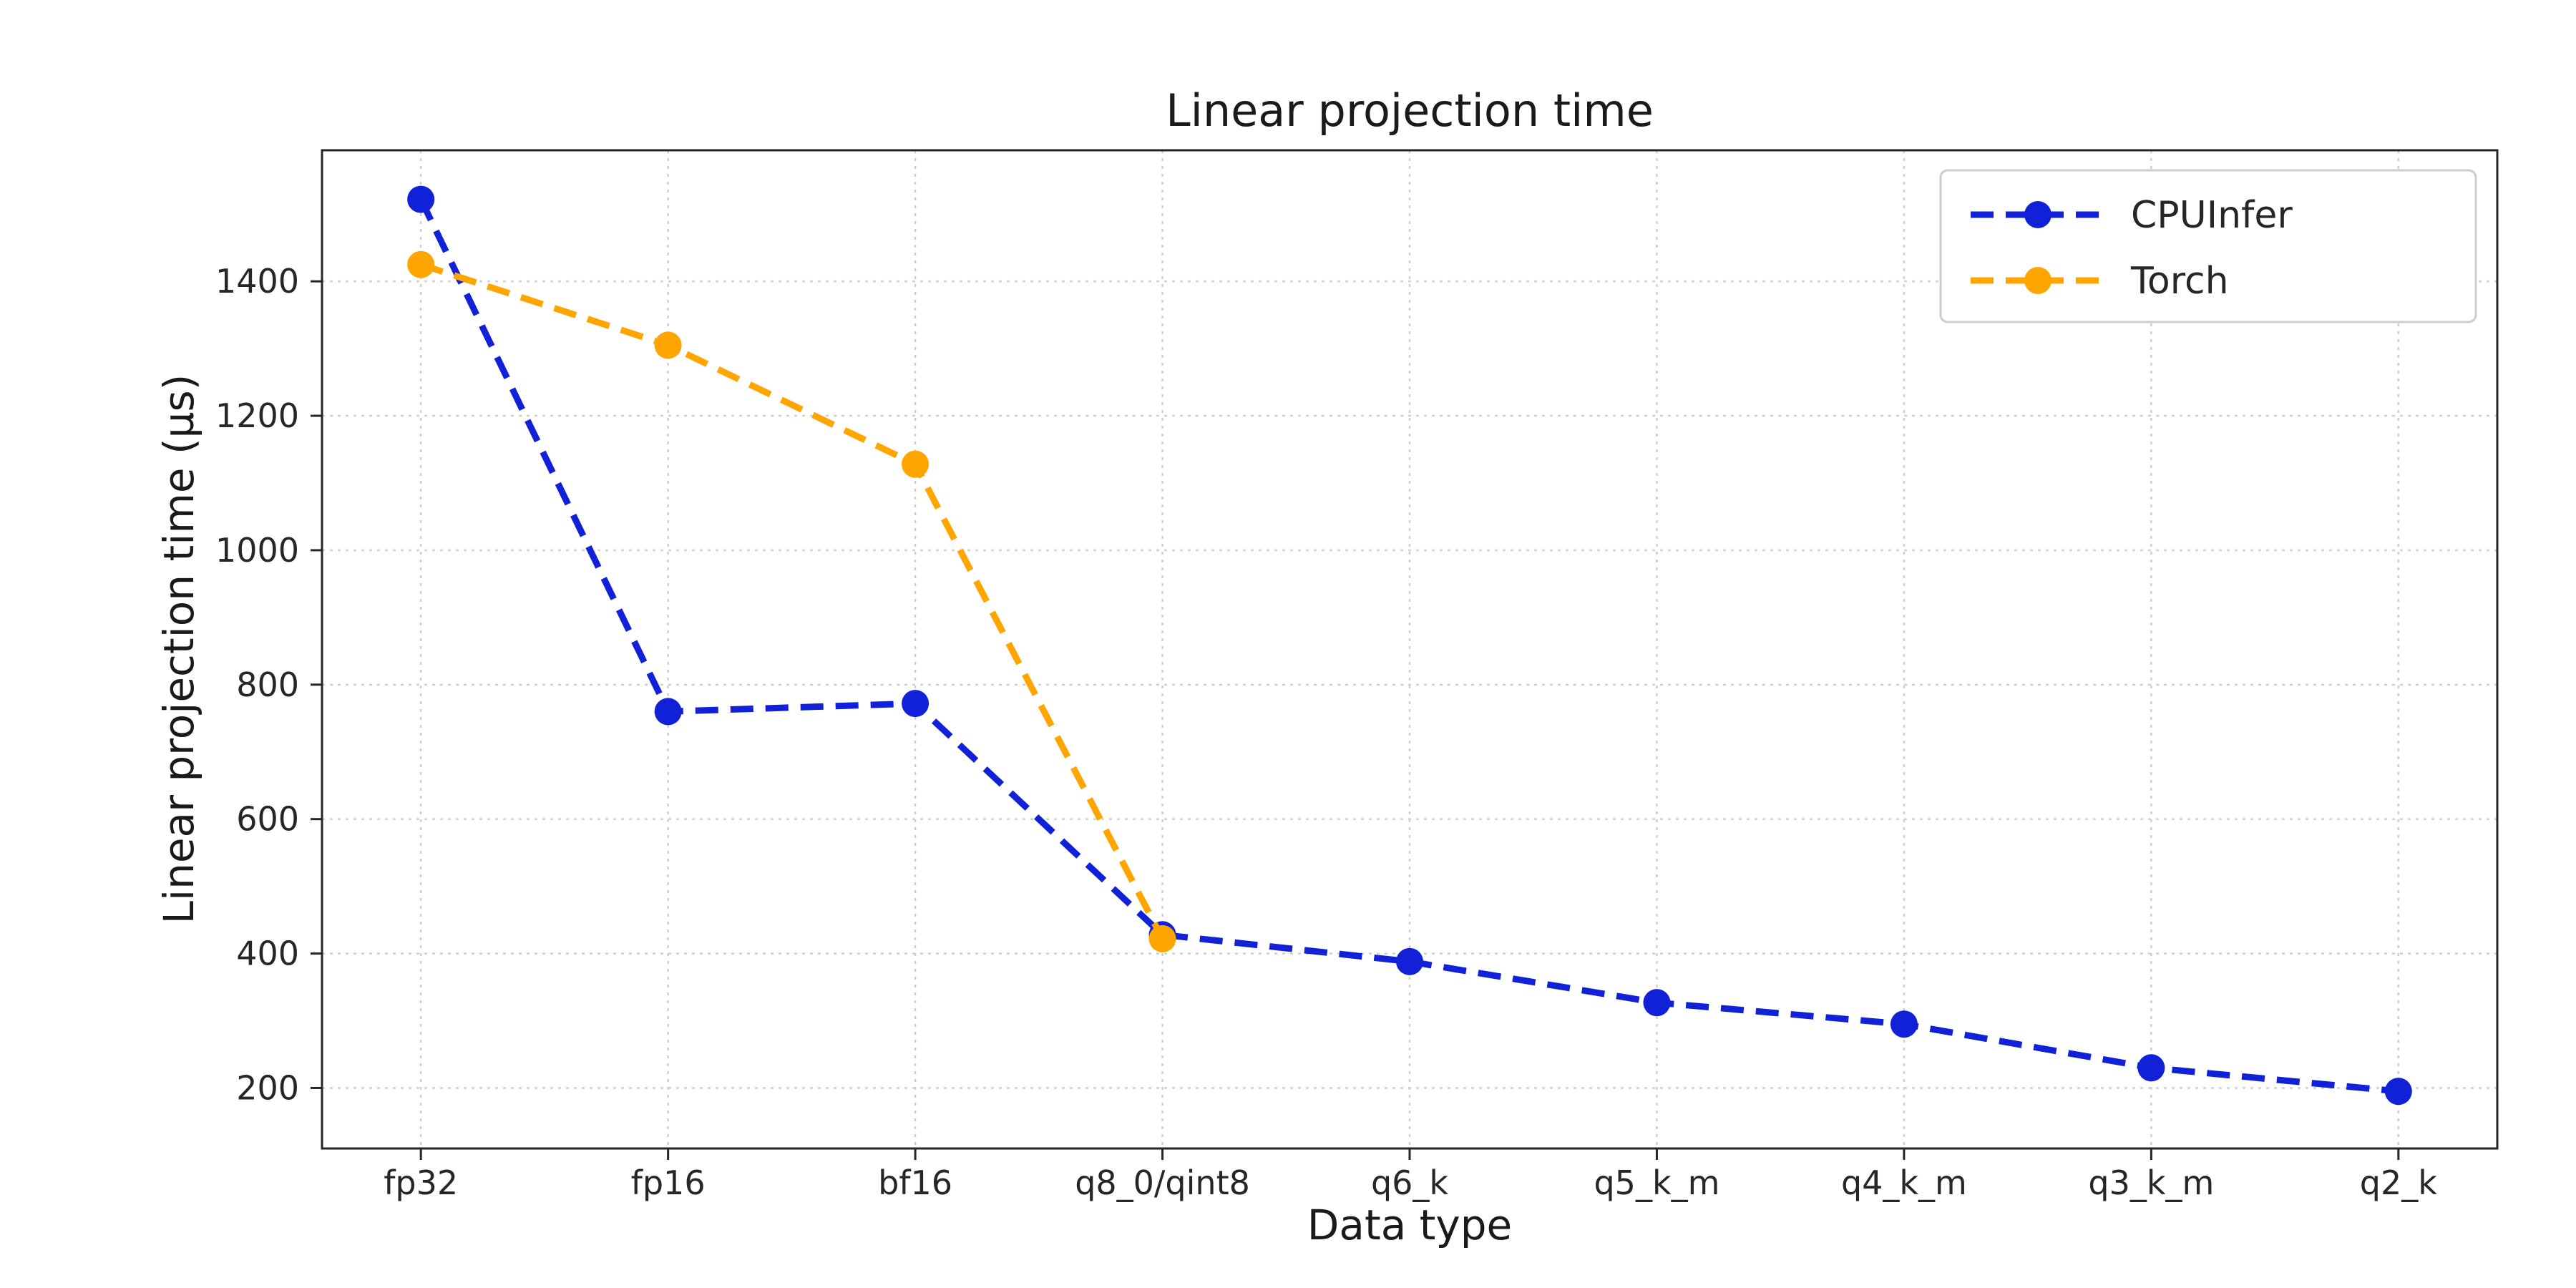 Image resolution: width=2576 pixels, height=1288 pixels. Describe the element at coordinates (915, 1182) in the screenshot. I see `x-tick-label: bf16` at that location.